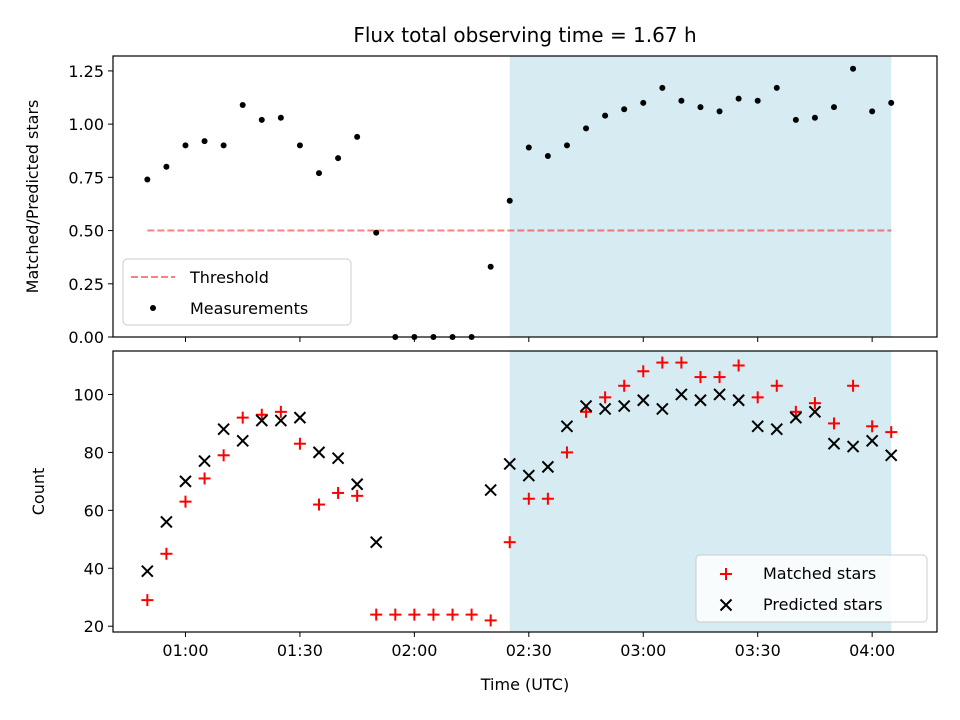 This screenshot has height=720, width=960. What do you see at coordinates (86, 284) in the screenshot?
I see `y-tick-label: 0.25` at bounding box center [86, 284].